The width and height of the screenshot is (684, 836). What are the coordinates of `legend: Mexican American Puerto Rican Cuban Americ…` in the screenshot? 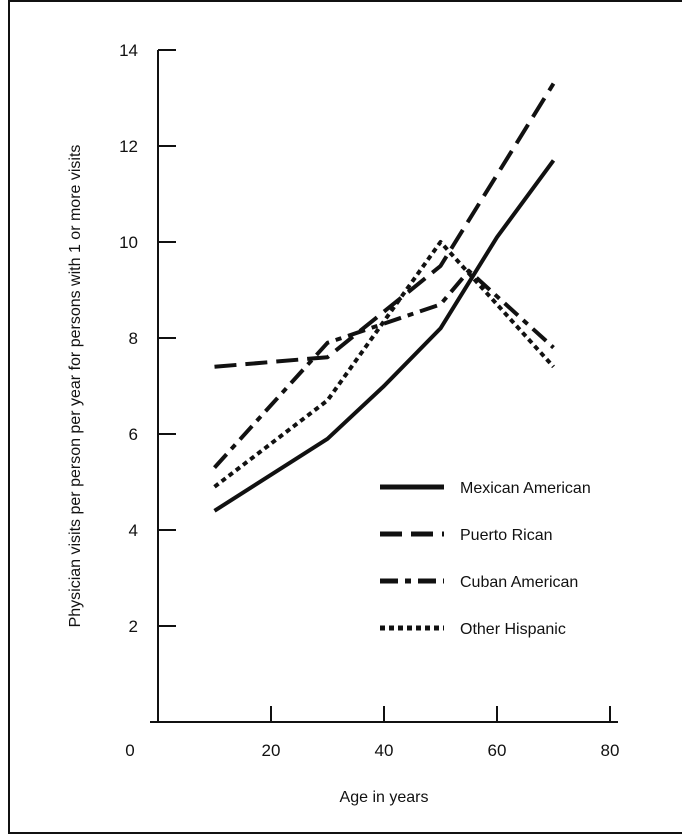 It's located at (485, 559).